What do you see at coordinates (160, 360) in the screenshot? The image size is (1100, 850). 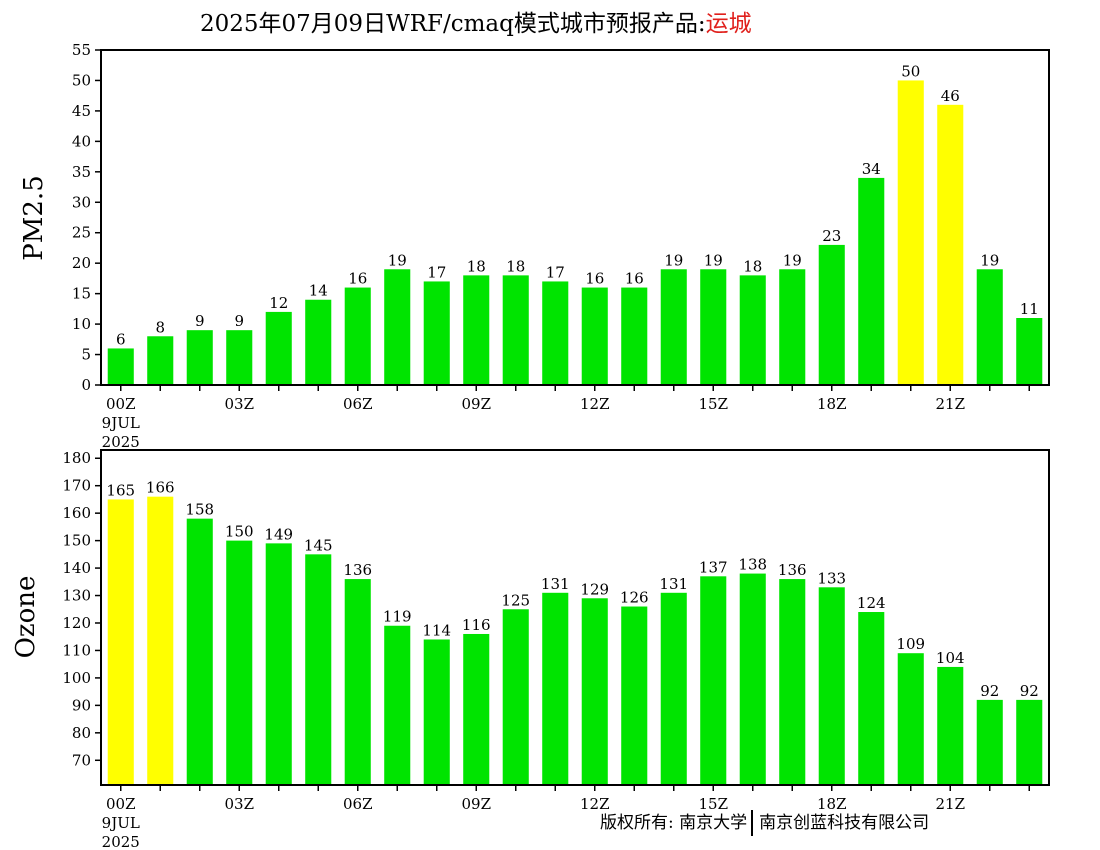 I see `bar-01Z` at bounding box center [160, 360].